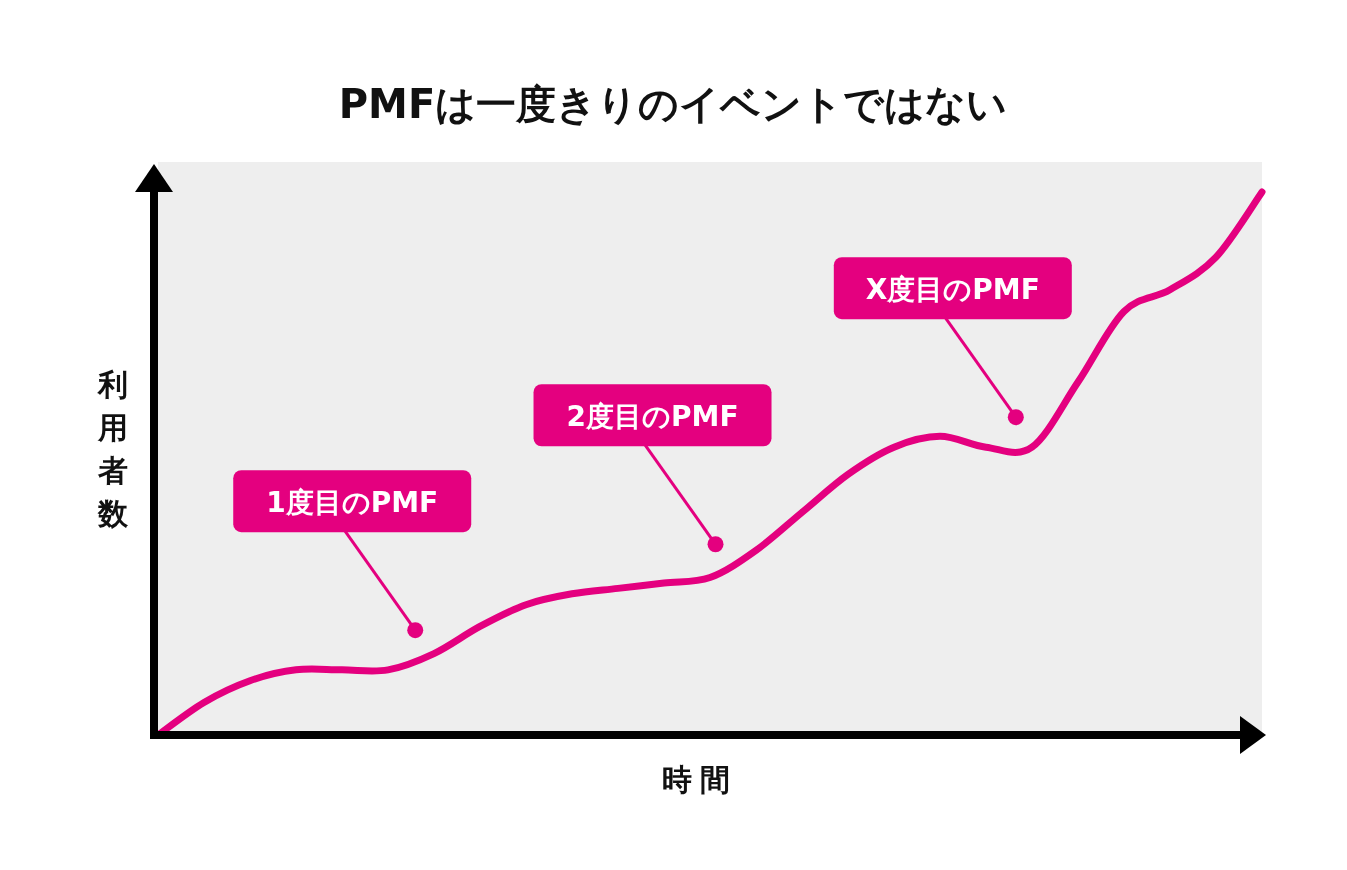 This screenshot has width=1347, height=870. I want to click on callout: 2度目のPMF, so click(652, 468).